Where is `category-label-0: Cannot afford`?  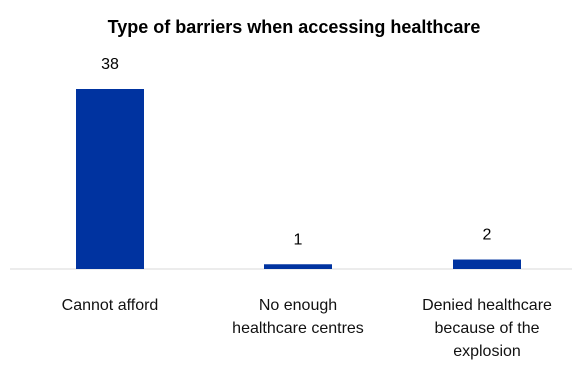 category-label-0: Cannot afford is located at coordinates (110, 305).